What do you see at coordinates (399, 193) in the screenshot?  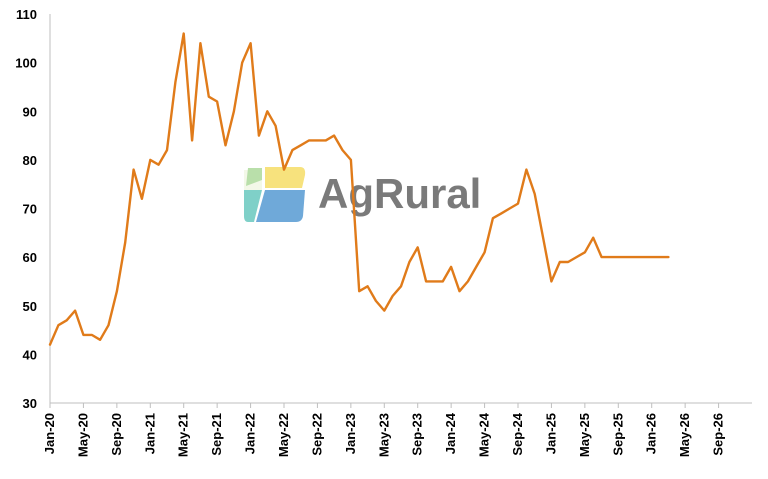 I see `watermark-text: AgRural` at bounding box center [399, 193].